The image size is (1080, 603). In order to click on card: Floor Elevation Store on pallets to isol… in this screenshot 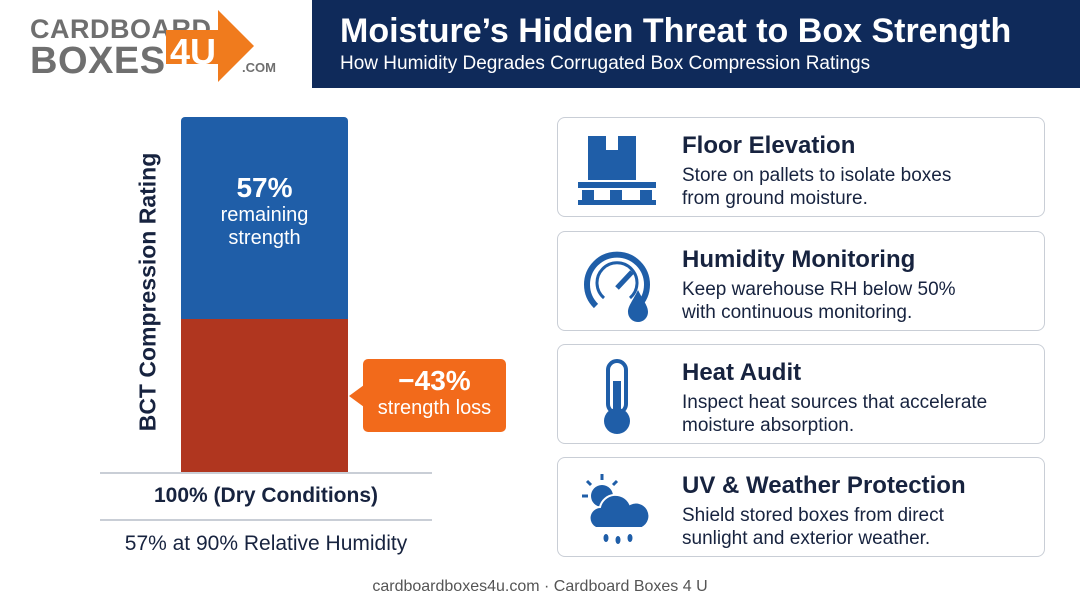, I will do `click(801, 167)`.